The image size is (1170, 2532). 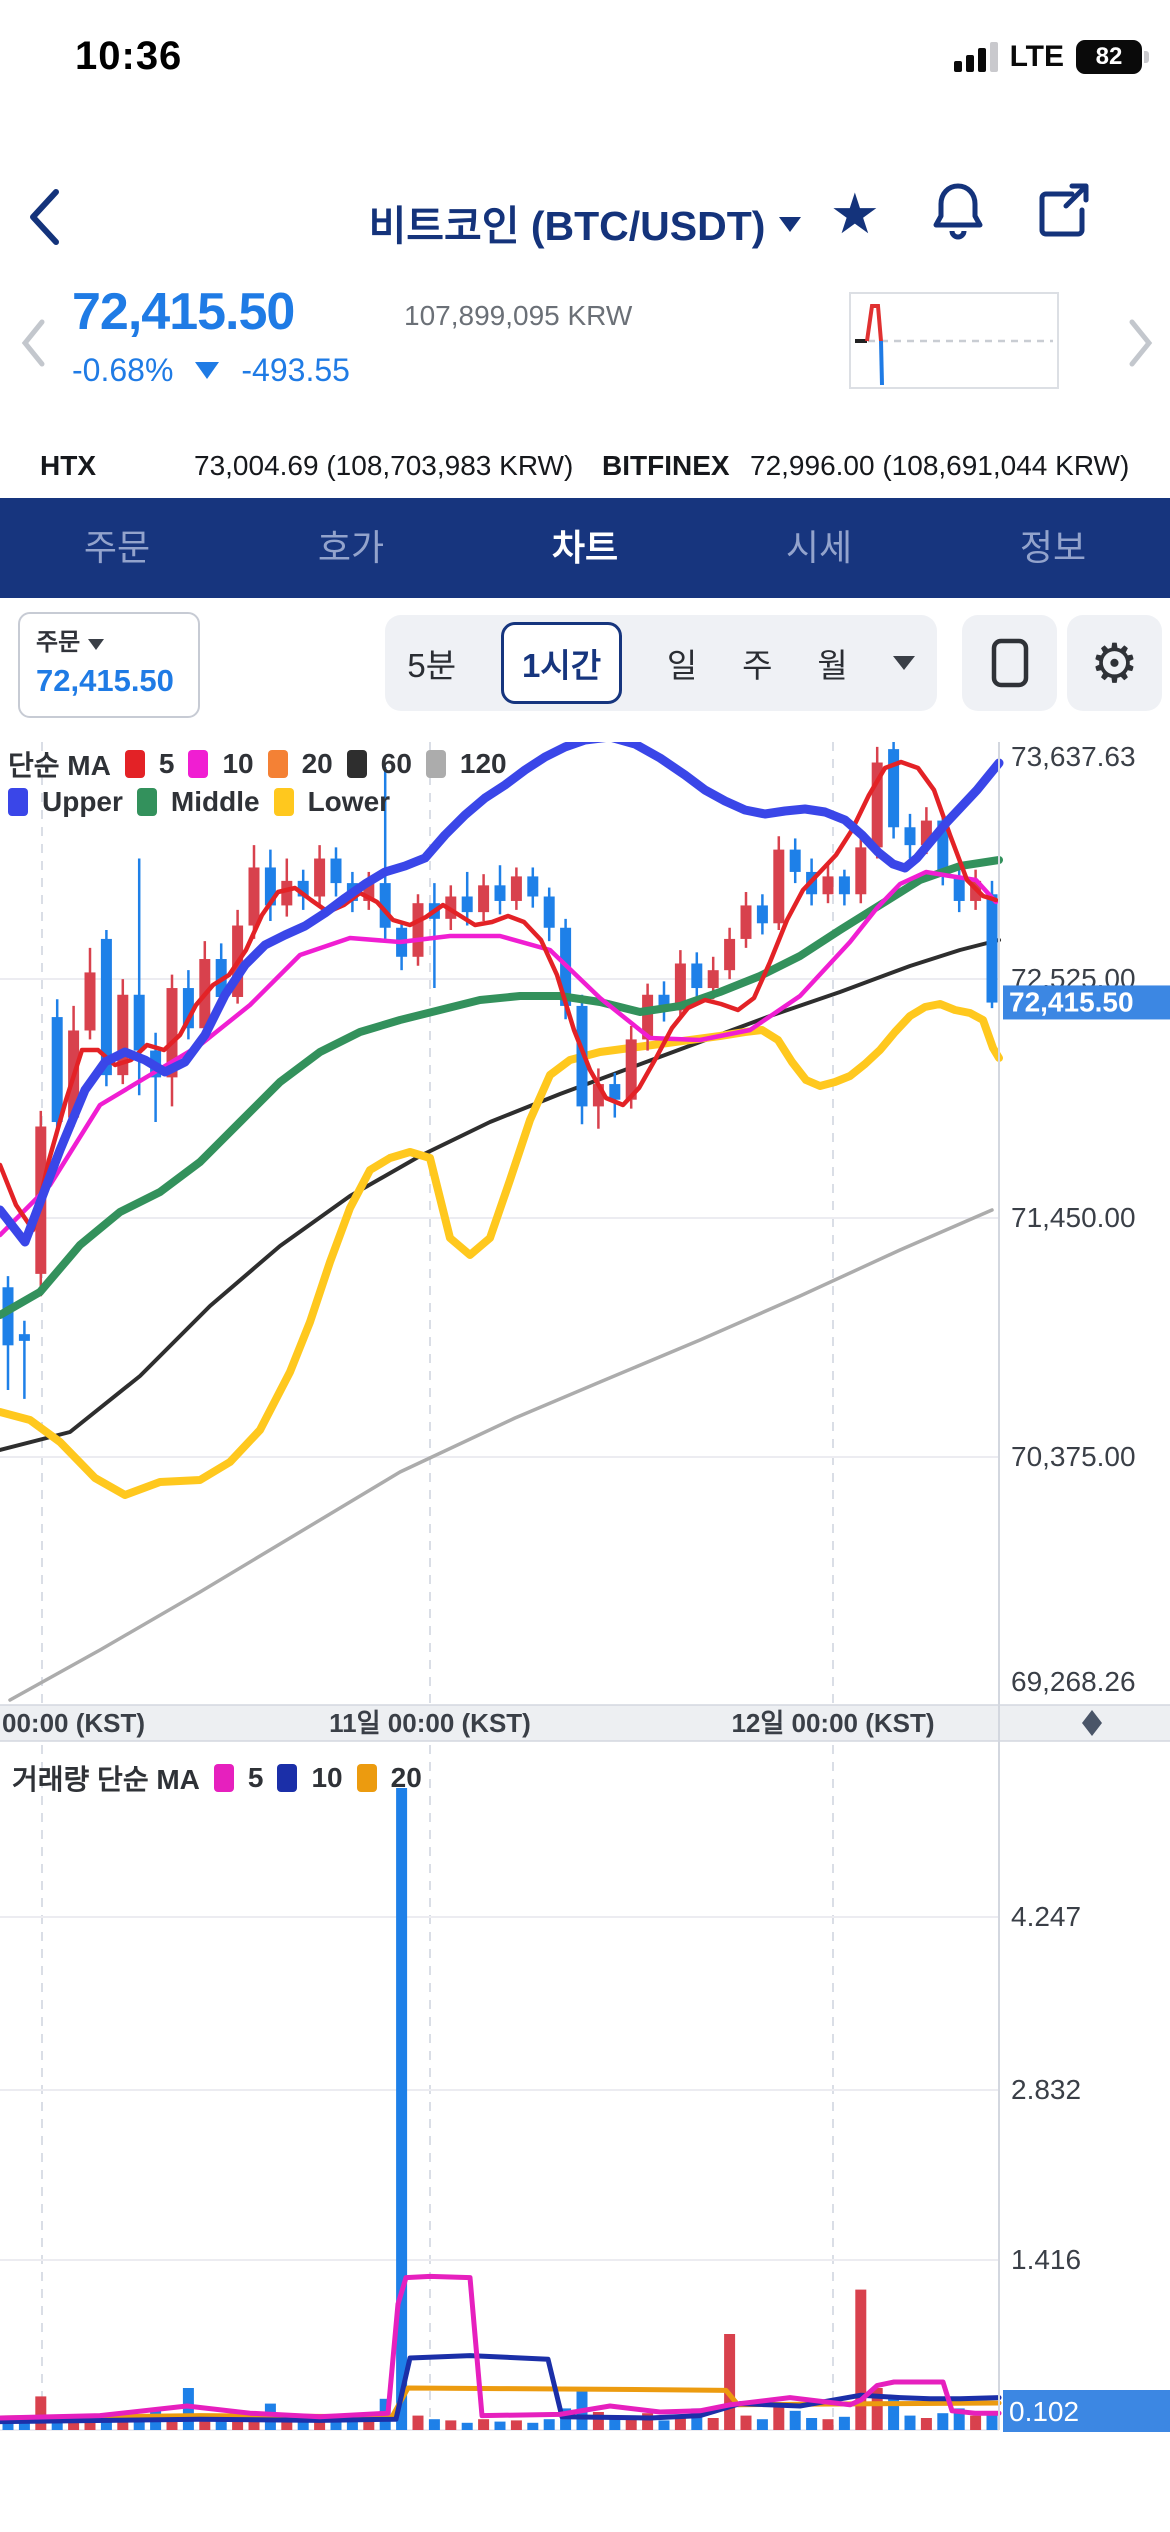 I want to click on change-absolute: -493.55, so click(x=295, y=370).